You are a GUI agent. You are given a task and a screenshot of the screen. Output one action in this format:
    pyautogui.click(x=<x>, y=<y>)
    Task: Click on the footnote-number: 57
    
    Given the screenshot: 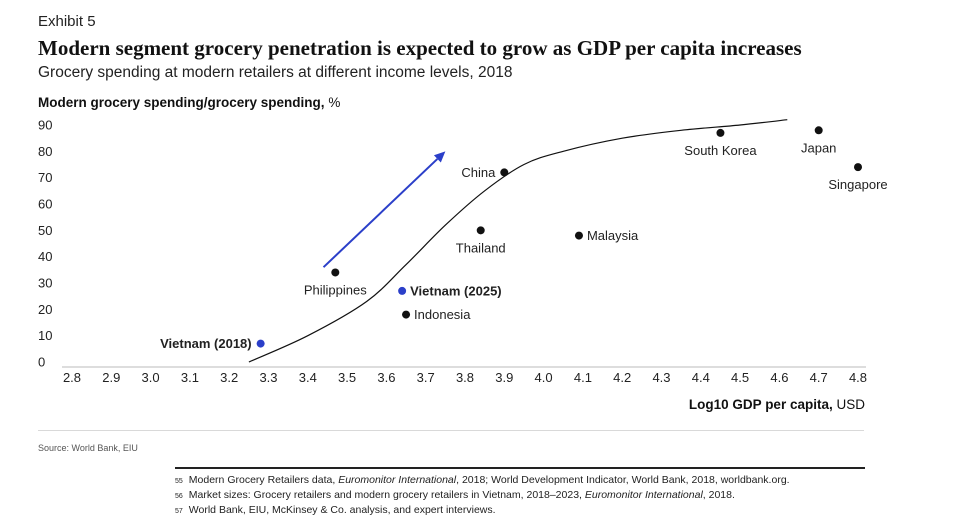 What is the action you would take?
    pyautogui.click(x=179, y=511)
    